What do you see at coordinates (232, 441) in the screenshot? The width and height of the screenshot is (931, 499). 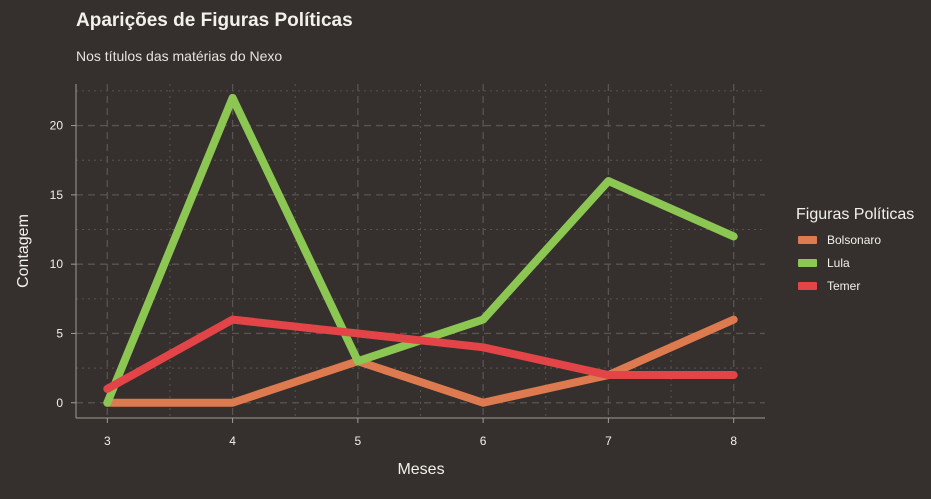 I see `x-tick-label: 4` at bounding box center [232, 441].